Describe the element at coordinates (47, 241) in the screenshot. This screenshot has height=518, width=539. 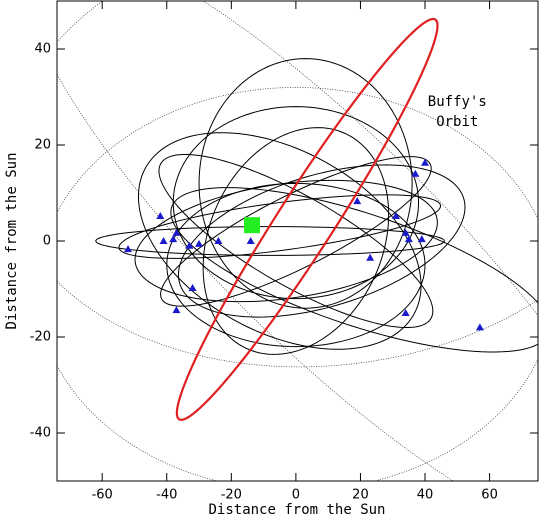
I see `y-tick-label: 0` at that location.